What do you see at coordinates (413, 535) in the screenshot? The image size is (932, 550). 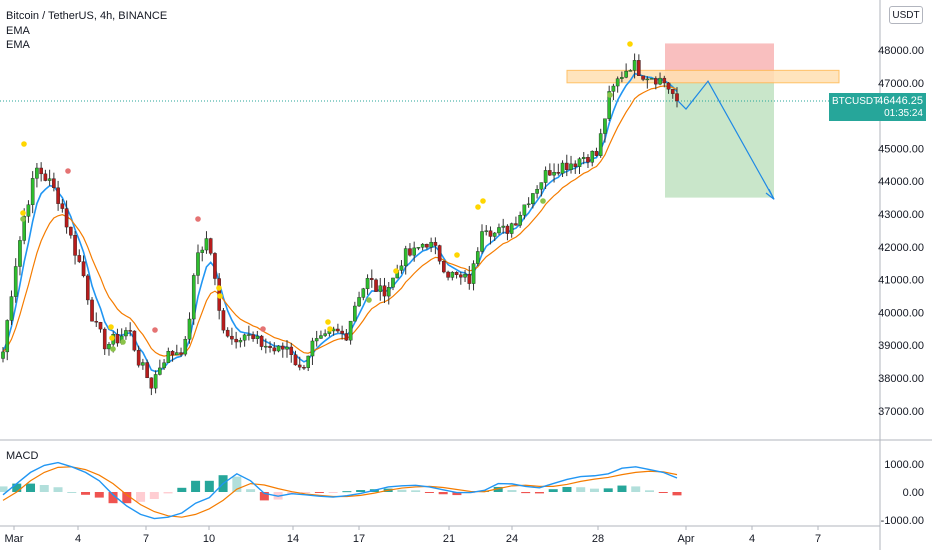 I see `time-axis: Mar 4 7 10 14 17 21 24 28 Apr 4 7` at bounding box center [413, 535].